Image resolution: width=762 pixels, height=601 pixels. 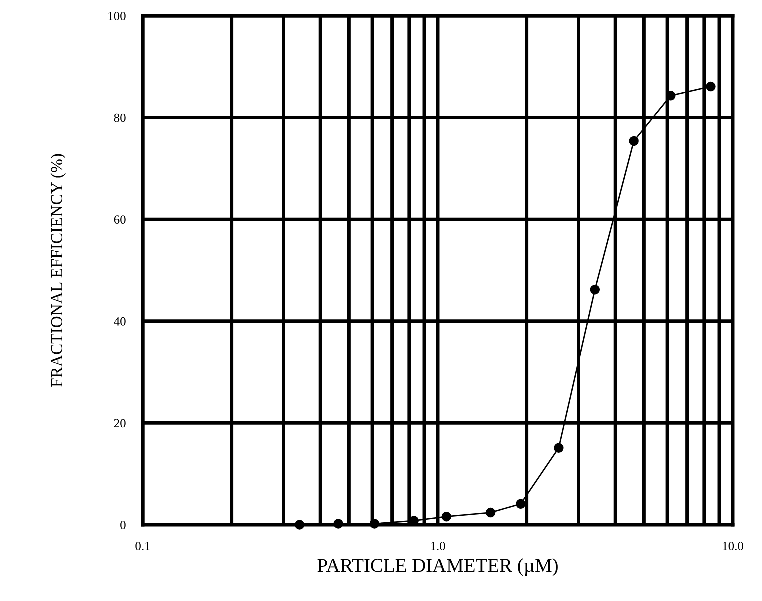 What do you see at coordinates (120, 118) in the screenshot?
I see `y-tick-label: 80` at bounding box center [120, 118].